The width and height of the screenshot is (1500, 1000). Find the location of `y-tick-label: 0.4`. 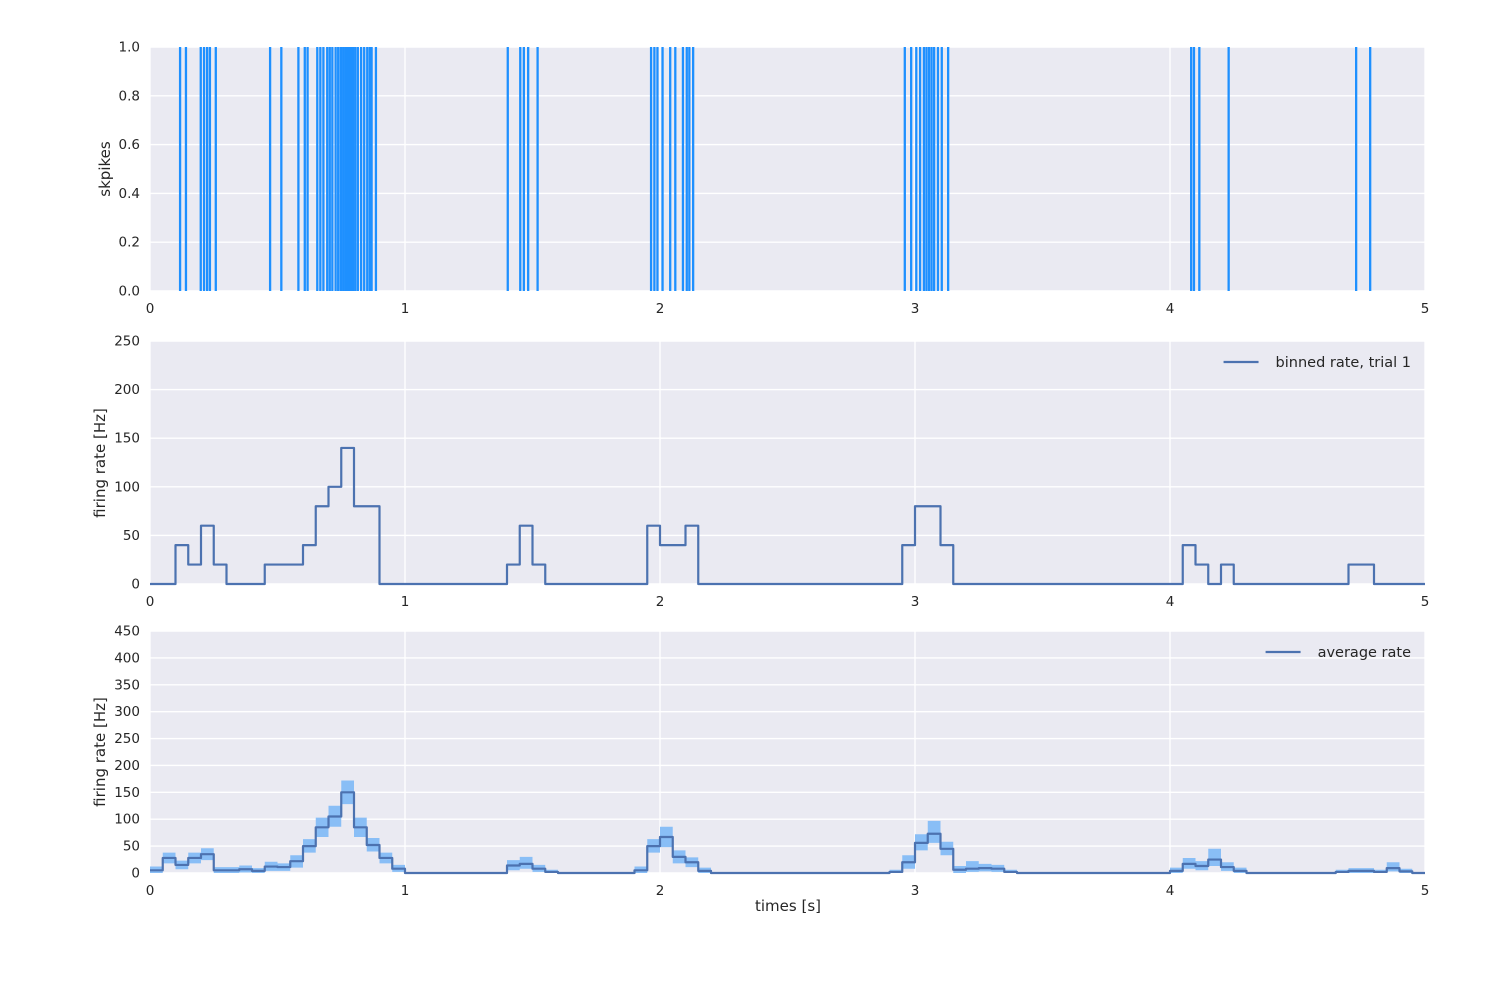

y-tick-label: 0.4 is located at coordinates (129, 194).